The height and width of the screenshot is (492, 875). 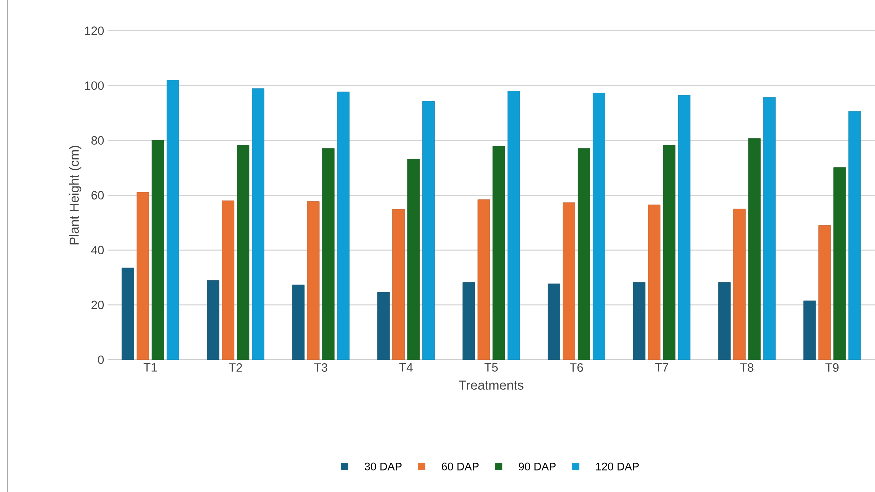 What do you see at coordinates (537, 466) in the screenshot?
I see `legend-label: 90 DAP` at bounding box center [537, 466].